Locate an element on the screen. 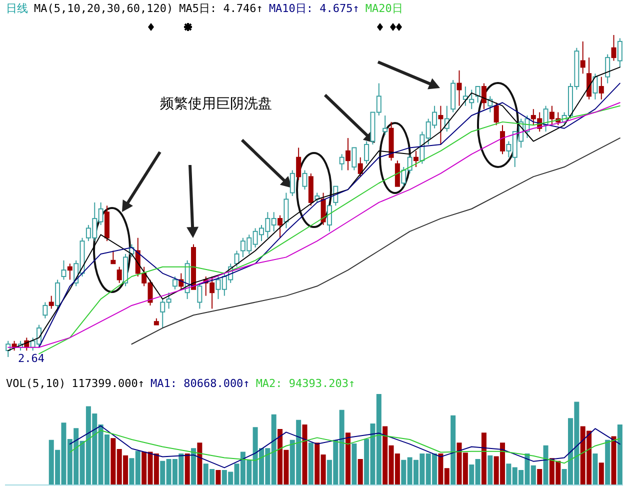 The width and height of the screenshot is (641, 499). chart-subtitle: MA(5,10,20,30,60,120) is located at coordinates (104, 8).